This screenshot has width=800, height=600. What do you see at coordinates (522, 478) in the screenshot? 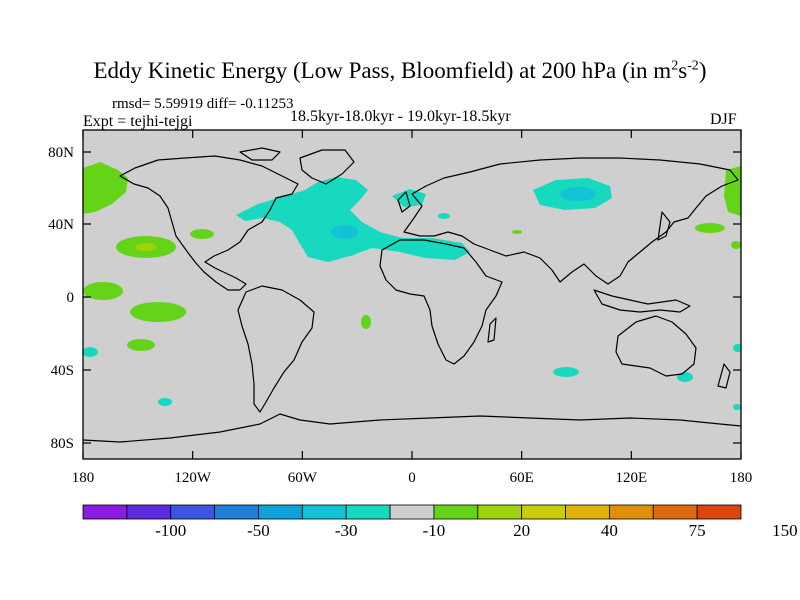
I see `lon-tick-label: 60E` at bounding box center [522, 478].